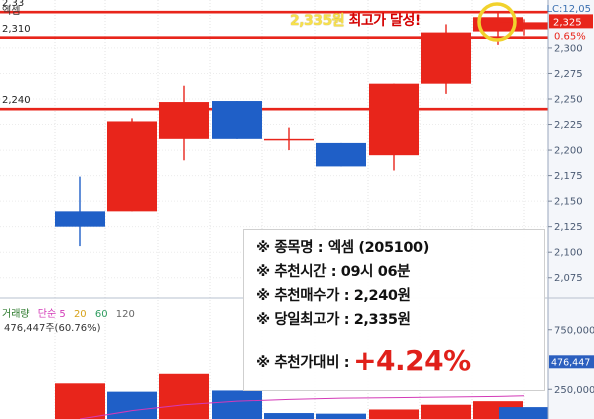  Describe the element at coordinates (571, 209) in the screenshot. I see `price-axis-panel` at that location.